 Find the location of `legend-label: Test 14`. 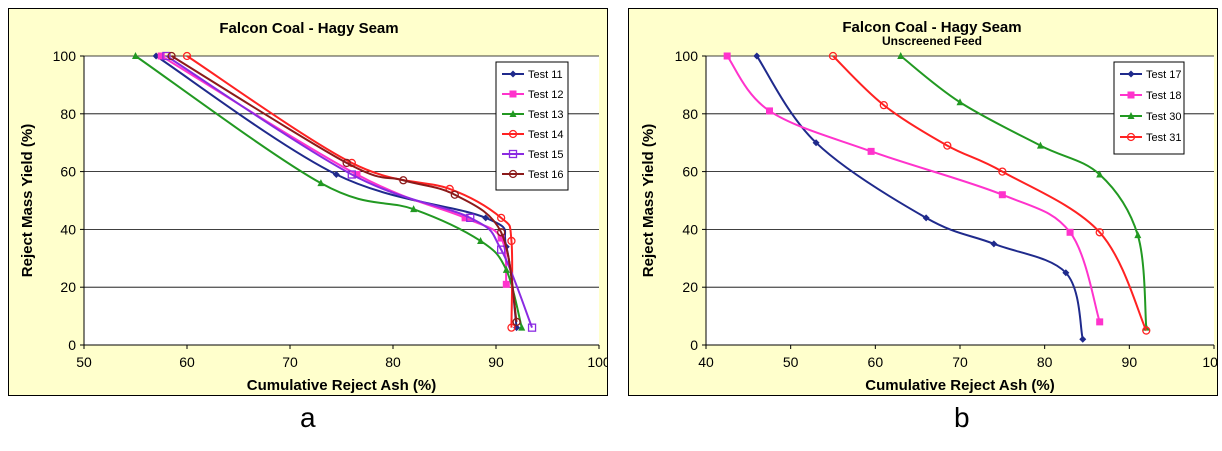

legend-label: Test 14 is located at coordinates (545, 135).